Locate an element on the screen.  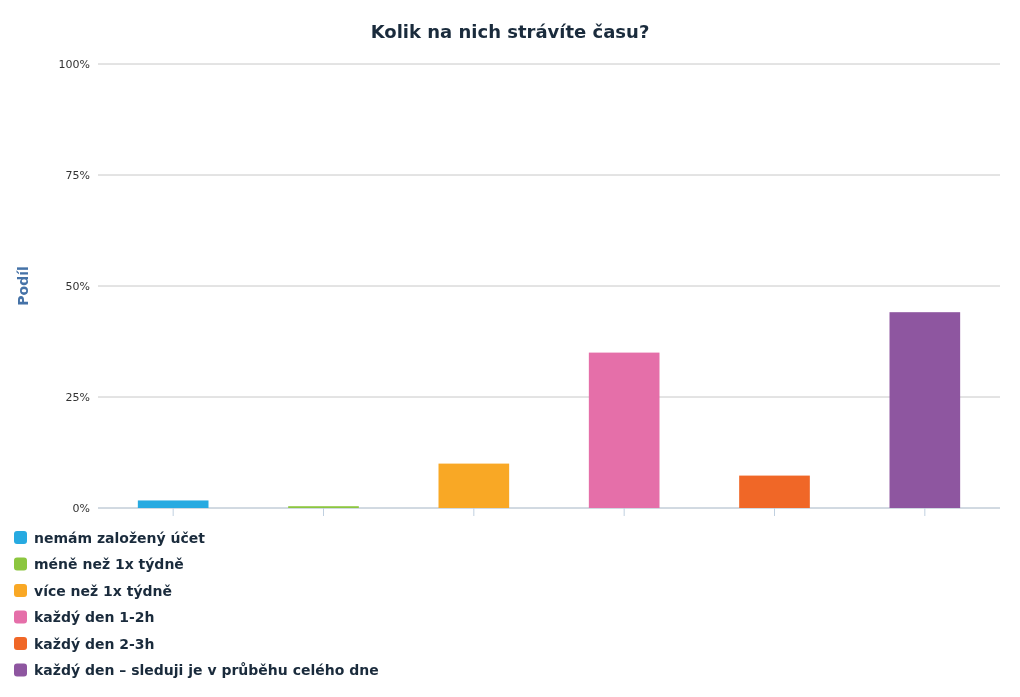
y-tick-label: 25% is located at coordinates (77, 397).